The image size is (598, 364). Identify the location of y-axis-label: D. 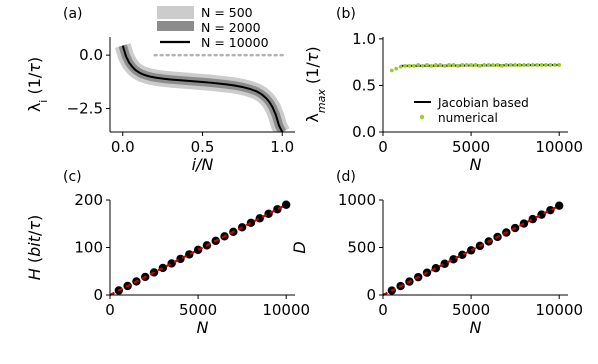
(299, 247).